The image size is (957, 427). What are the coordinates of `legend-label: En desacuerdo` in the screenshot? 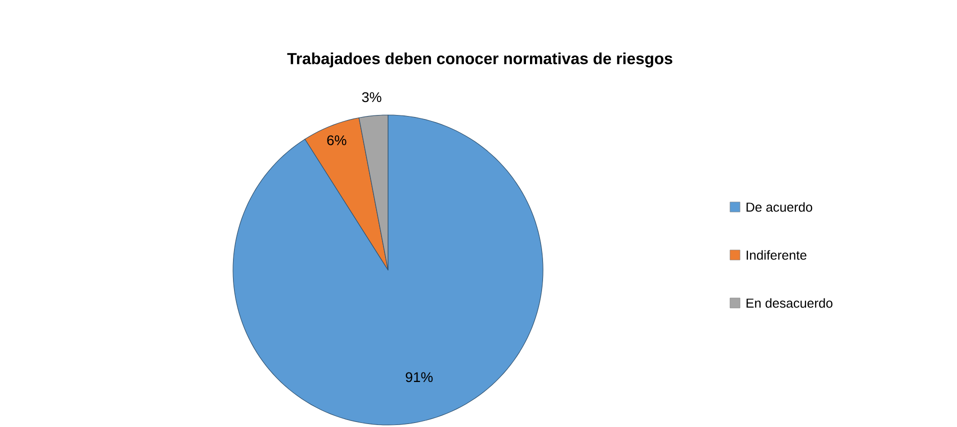 It's located at (789, 303).